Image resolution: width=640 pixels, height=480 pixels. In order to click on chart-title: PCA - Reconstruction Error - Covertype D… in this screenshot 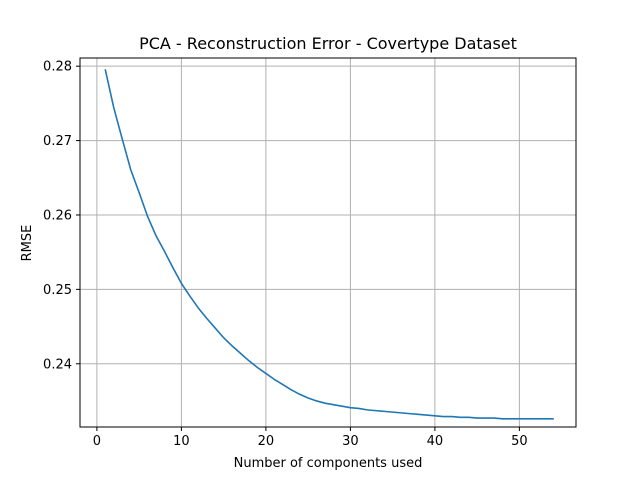, I will do `click(328, 43)`.